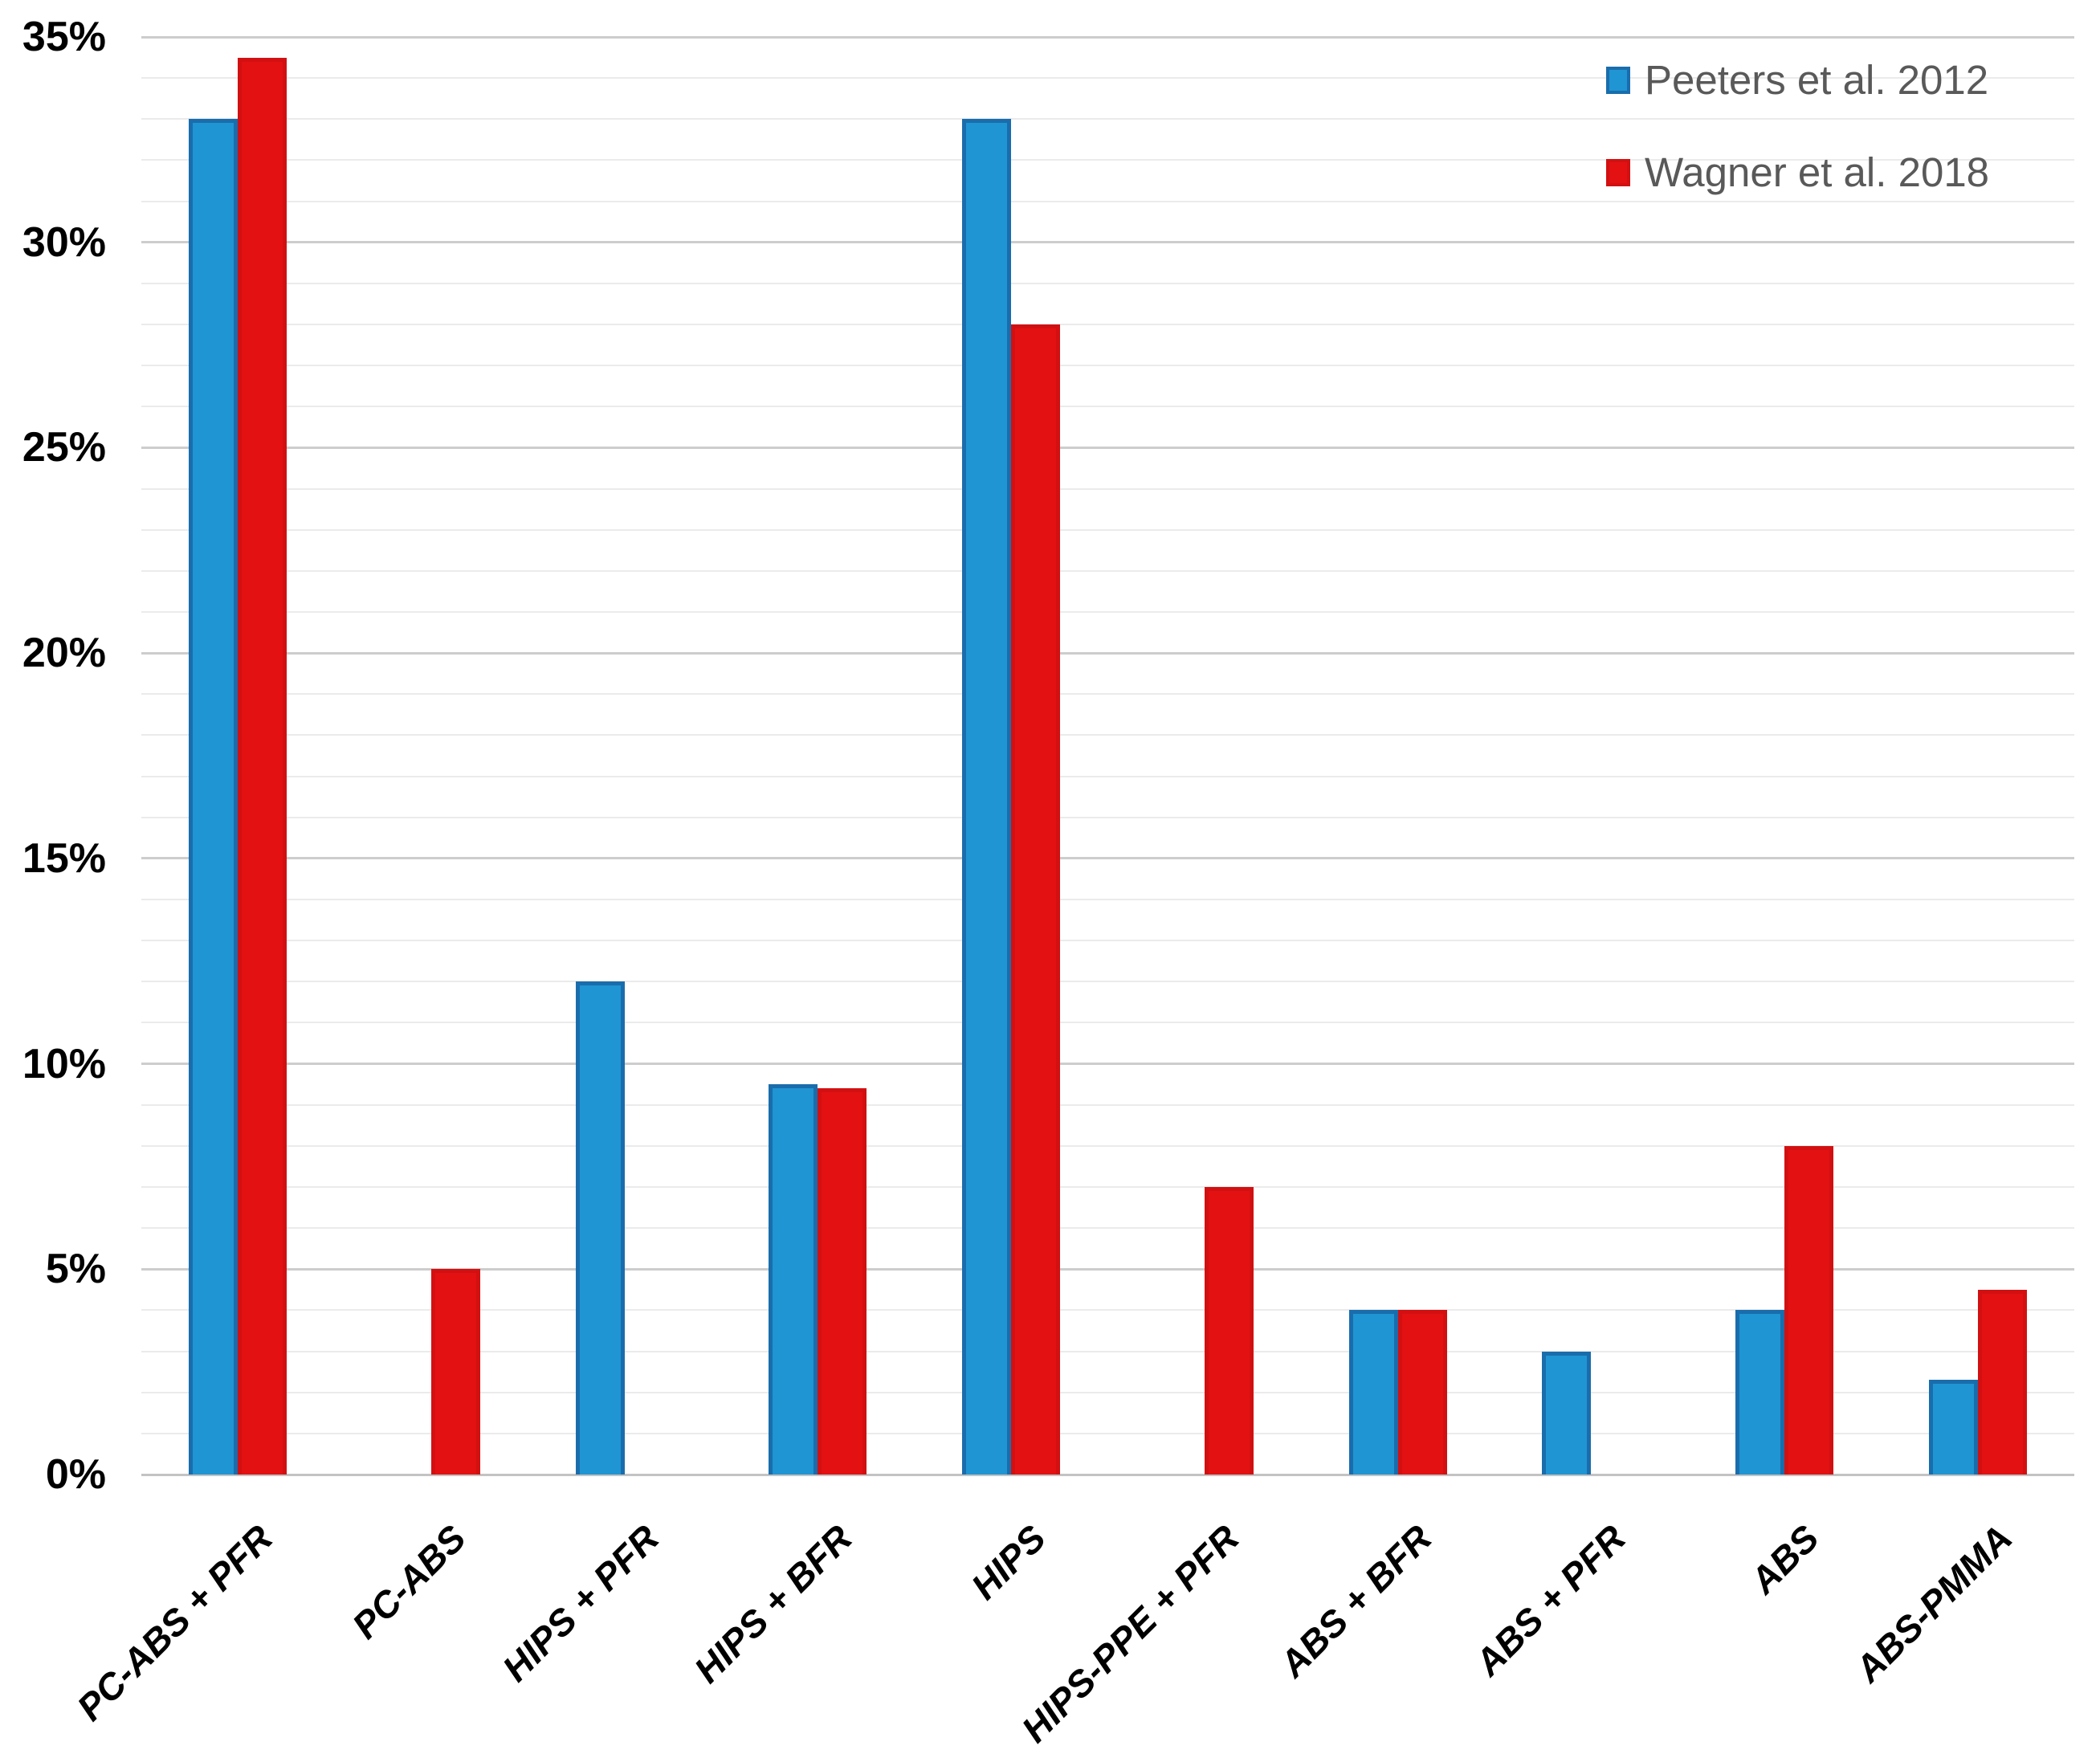 This screenshot has height=1750, width=2100. What do you see at coordinates (580, 1603) in the screenshot?
I see `x-category-label: HIPS + PFR` at bounding box center [580, 1603].